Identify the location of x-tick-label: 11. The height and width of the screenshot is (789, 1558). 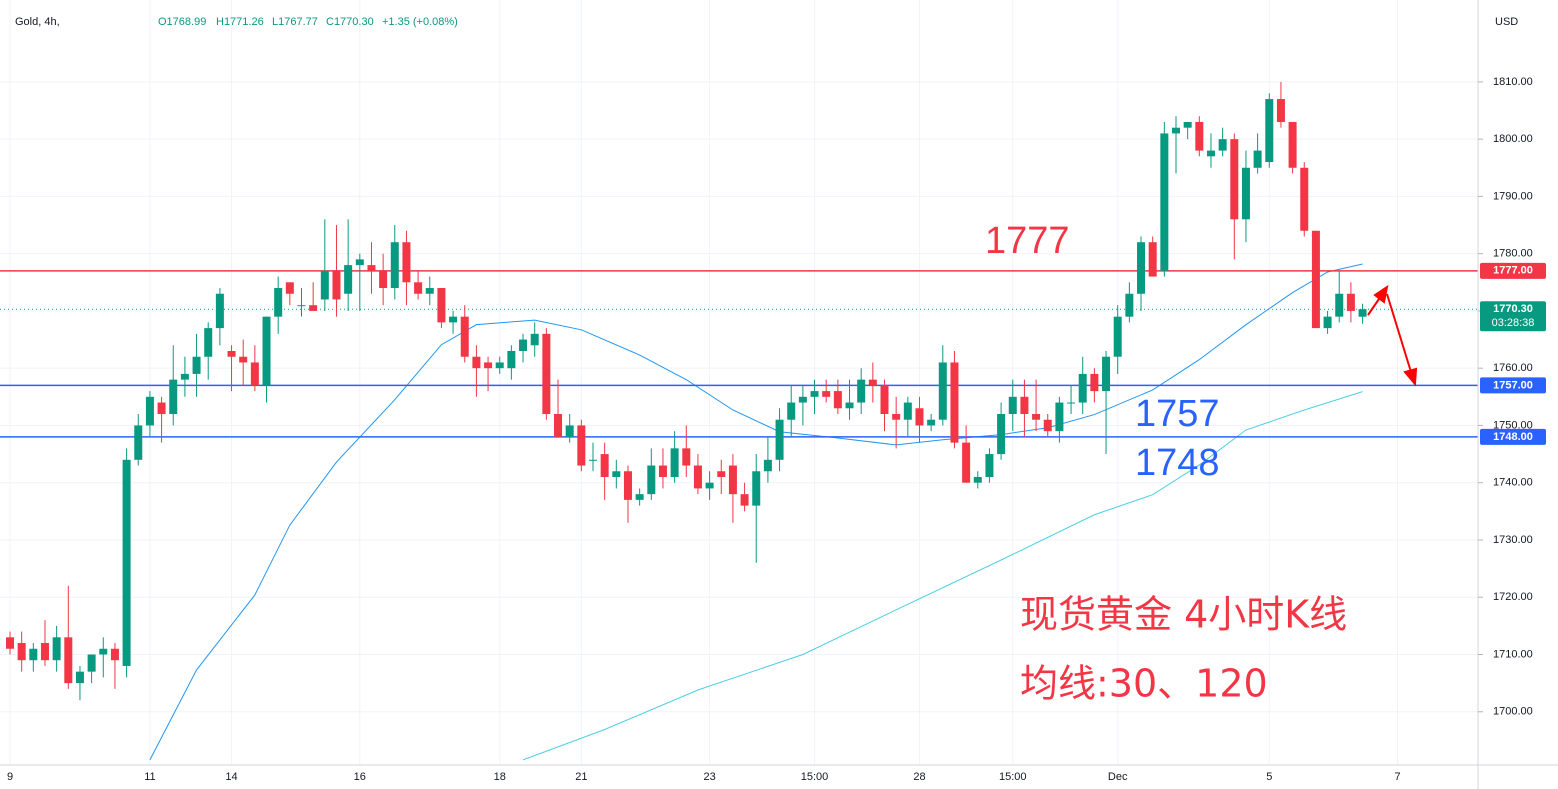
(149, 777).